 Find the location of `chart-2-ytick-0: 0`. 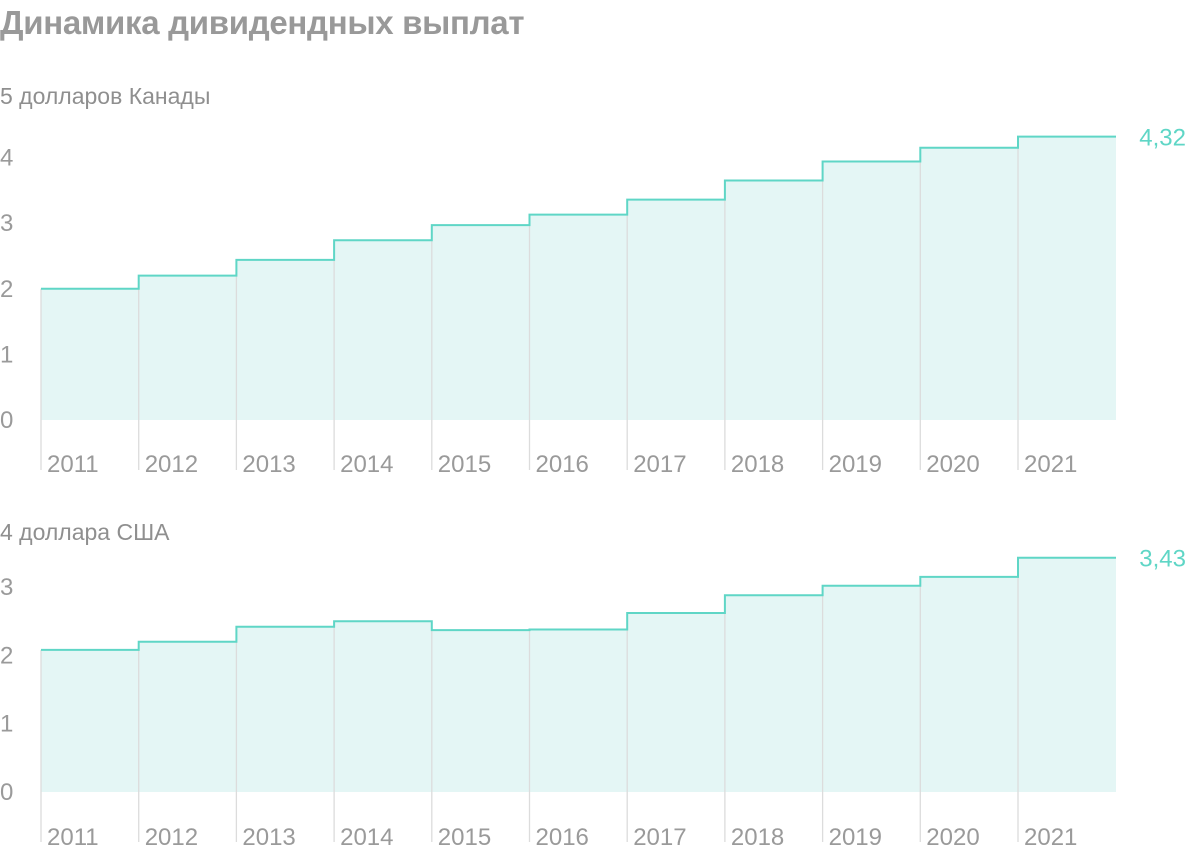

chart-2-ytick-0: 0 is located at coordinates (6, 792).